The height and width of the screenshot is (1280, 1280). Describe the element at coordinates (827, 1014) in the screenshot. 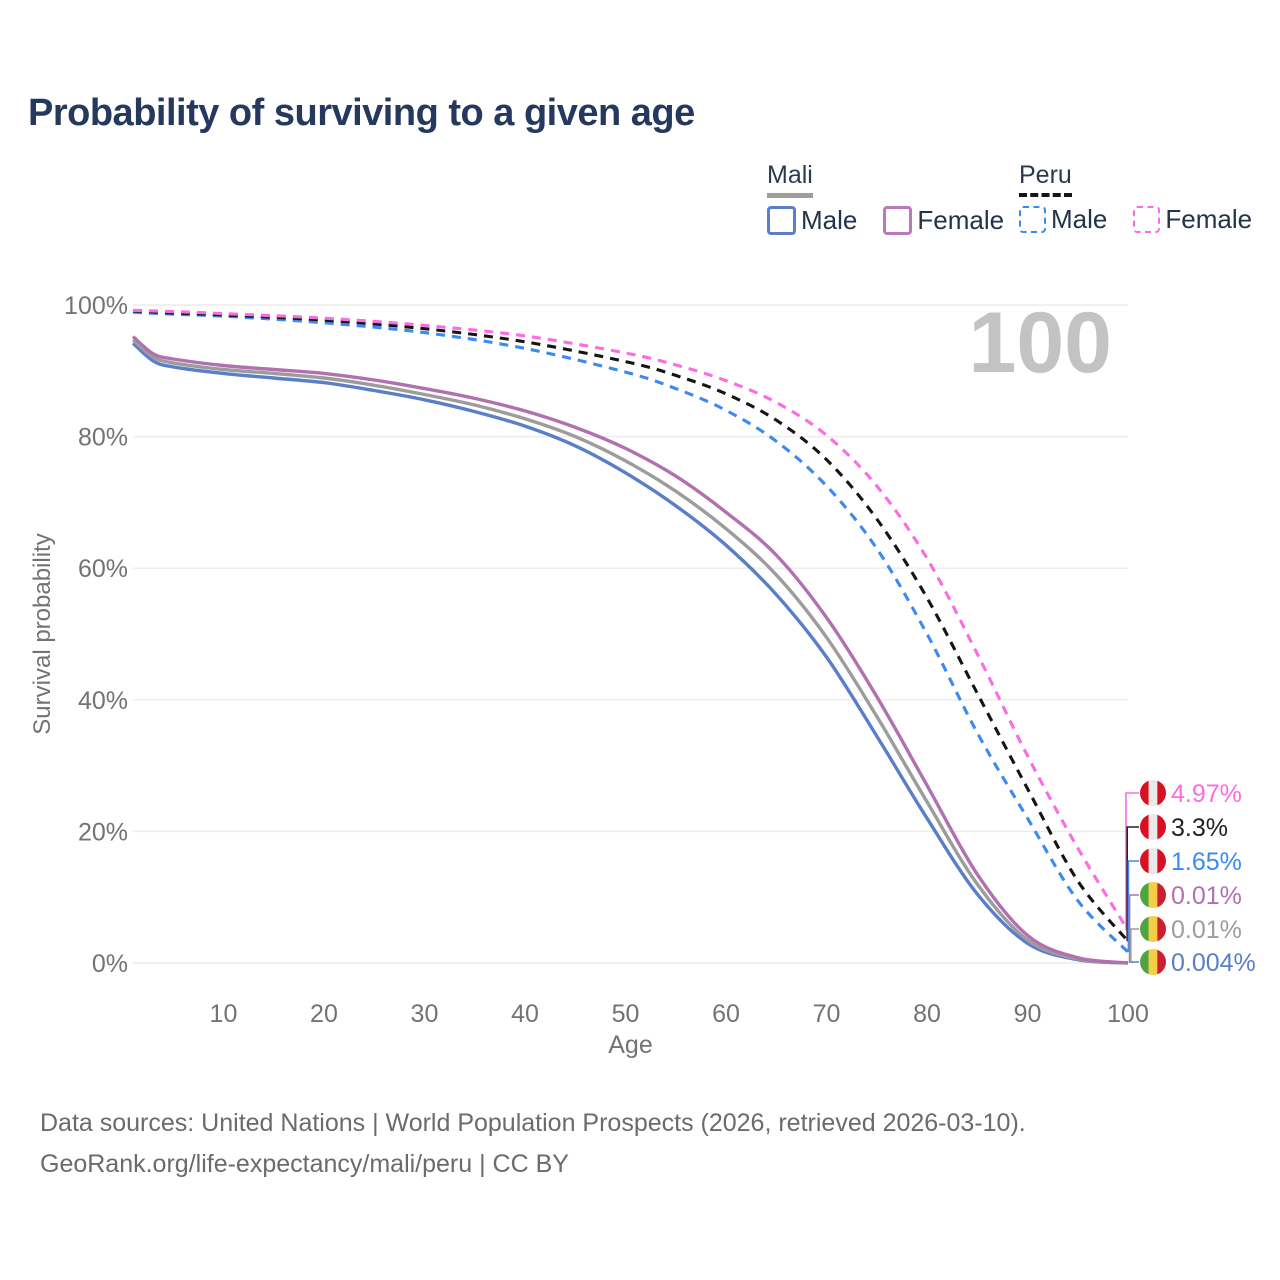

I see `x-tick-label: 70` at that location.